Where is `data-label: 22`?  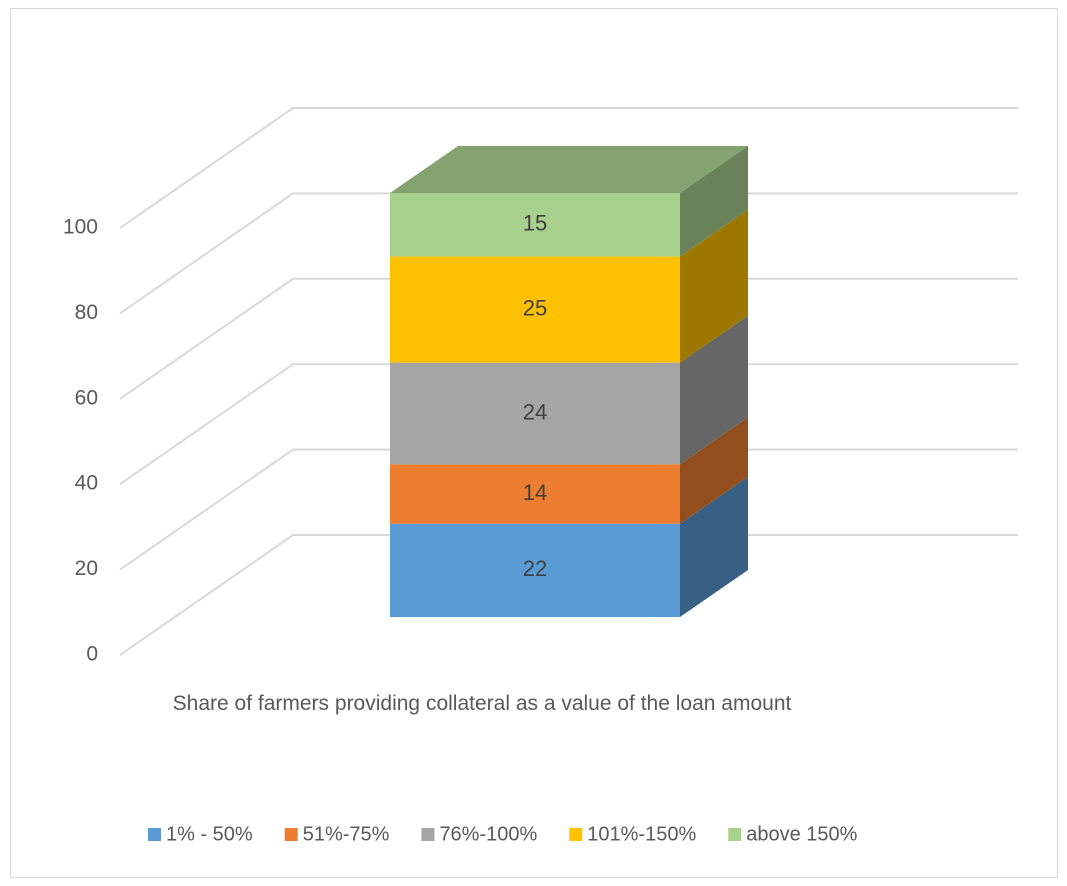 data-label: 22 is located at coordinates (535, 568).